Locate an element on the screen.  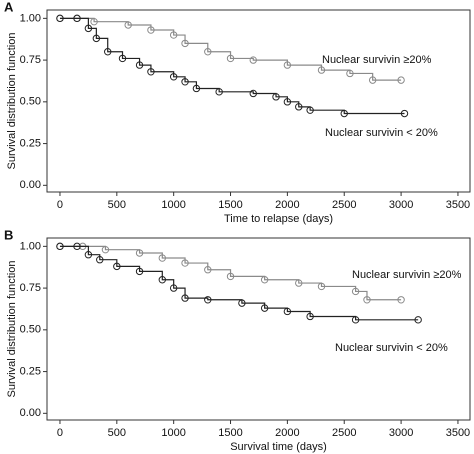
y-tick-label: 0.00 is located at coordinates (30, 413).